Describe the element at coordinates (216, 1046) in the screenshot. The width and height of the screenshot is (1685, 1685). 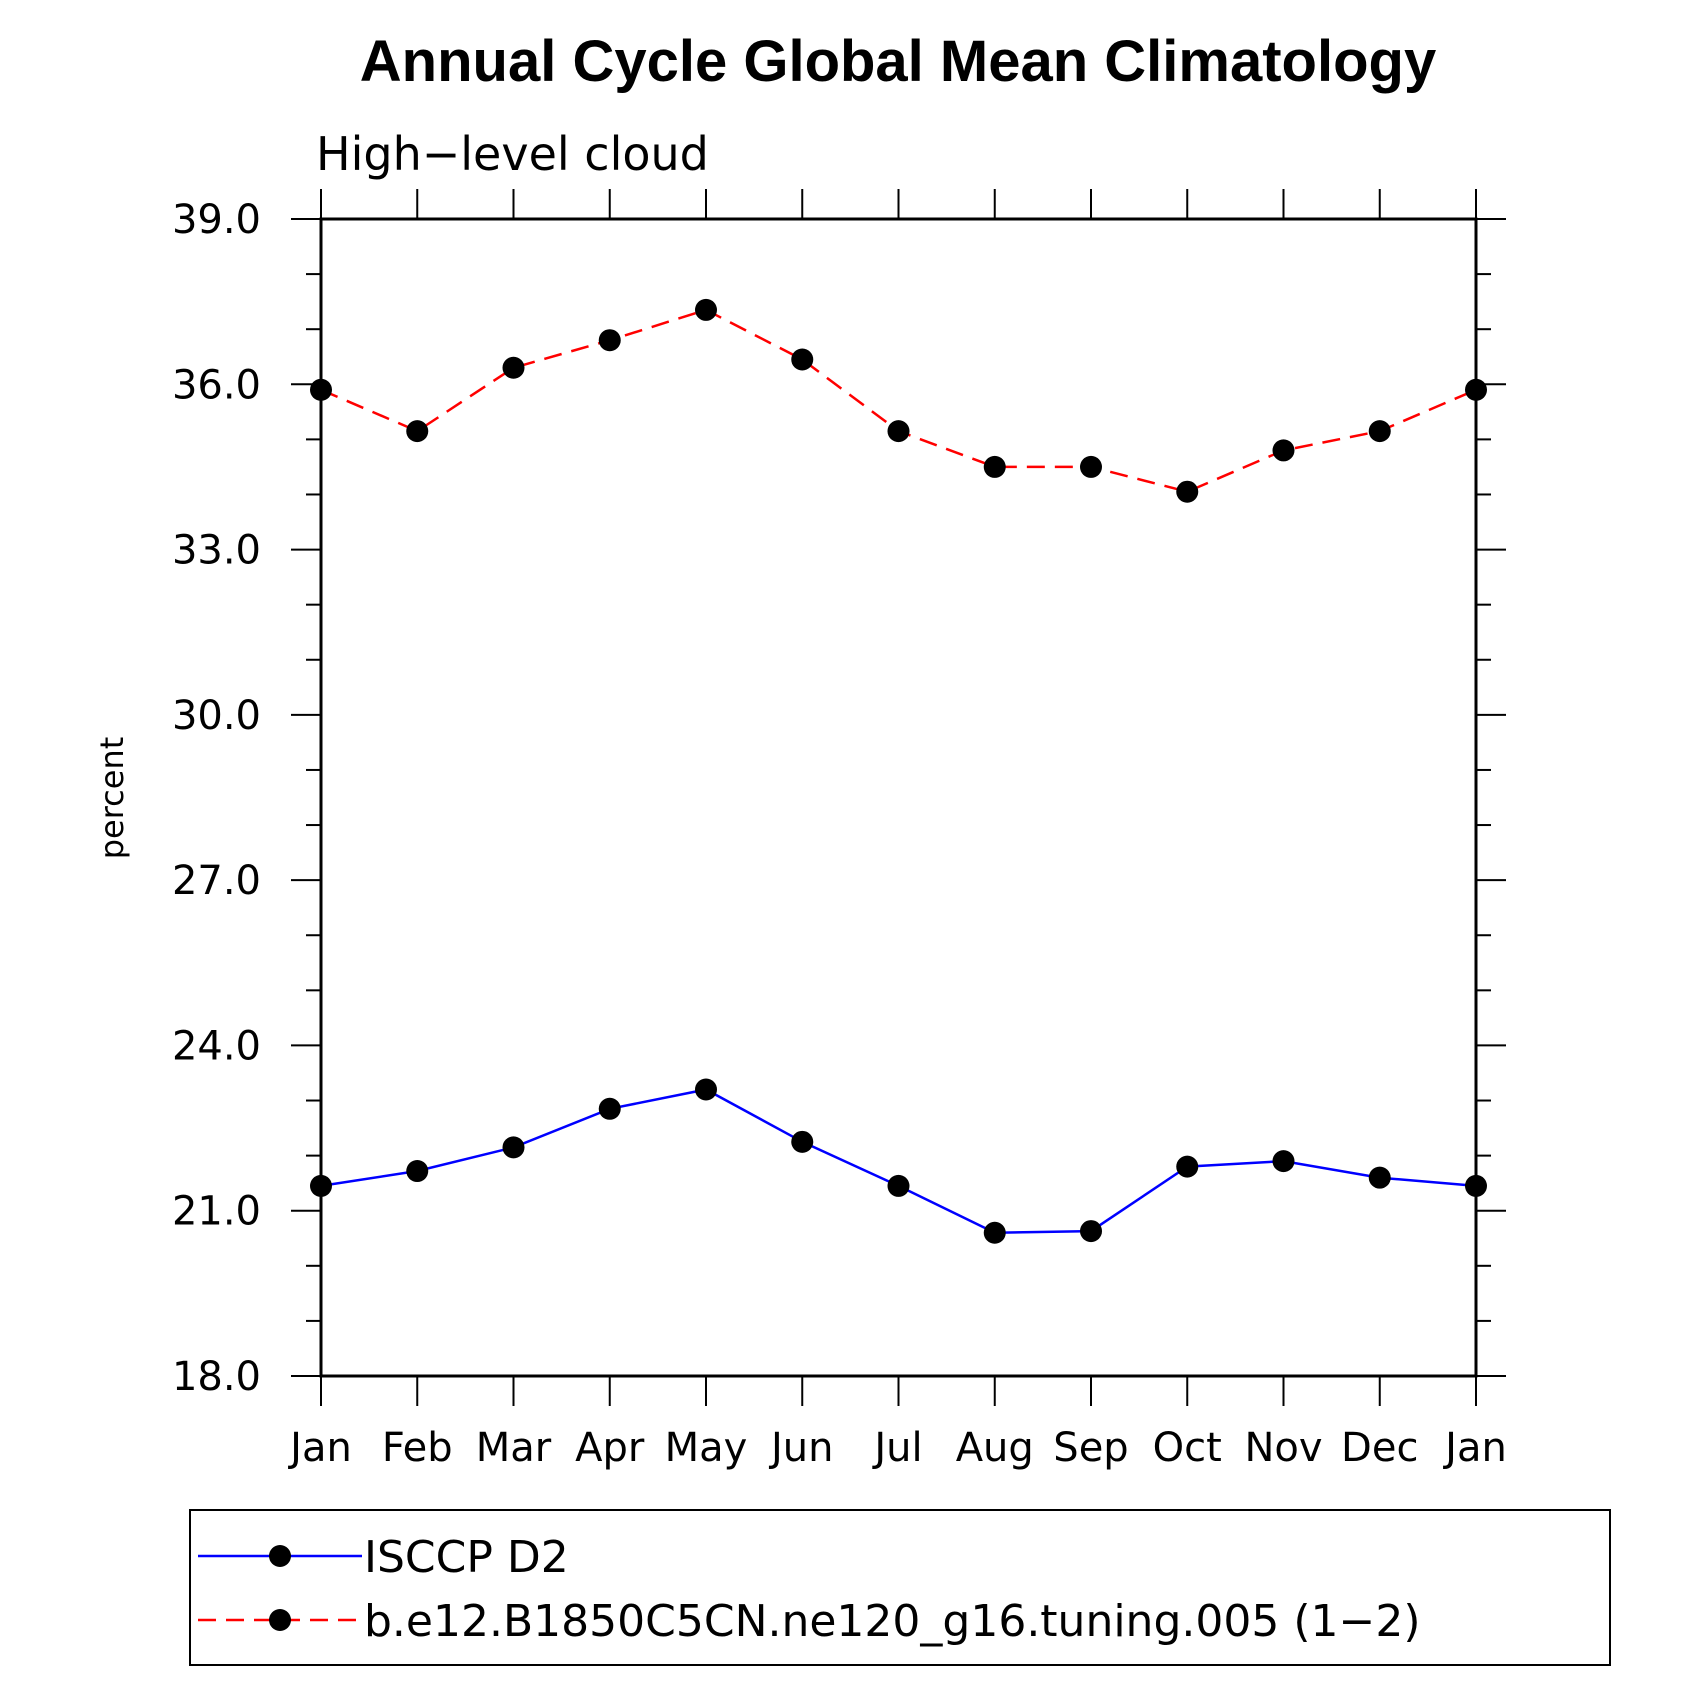
I see `y-tick-label: 24.0` at that location.